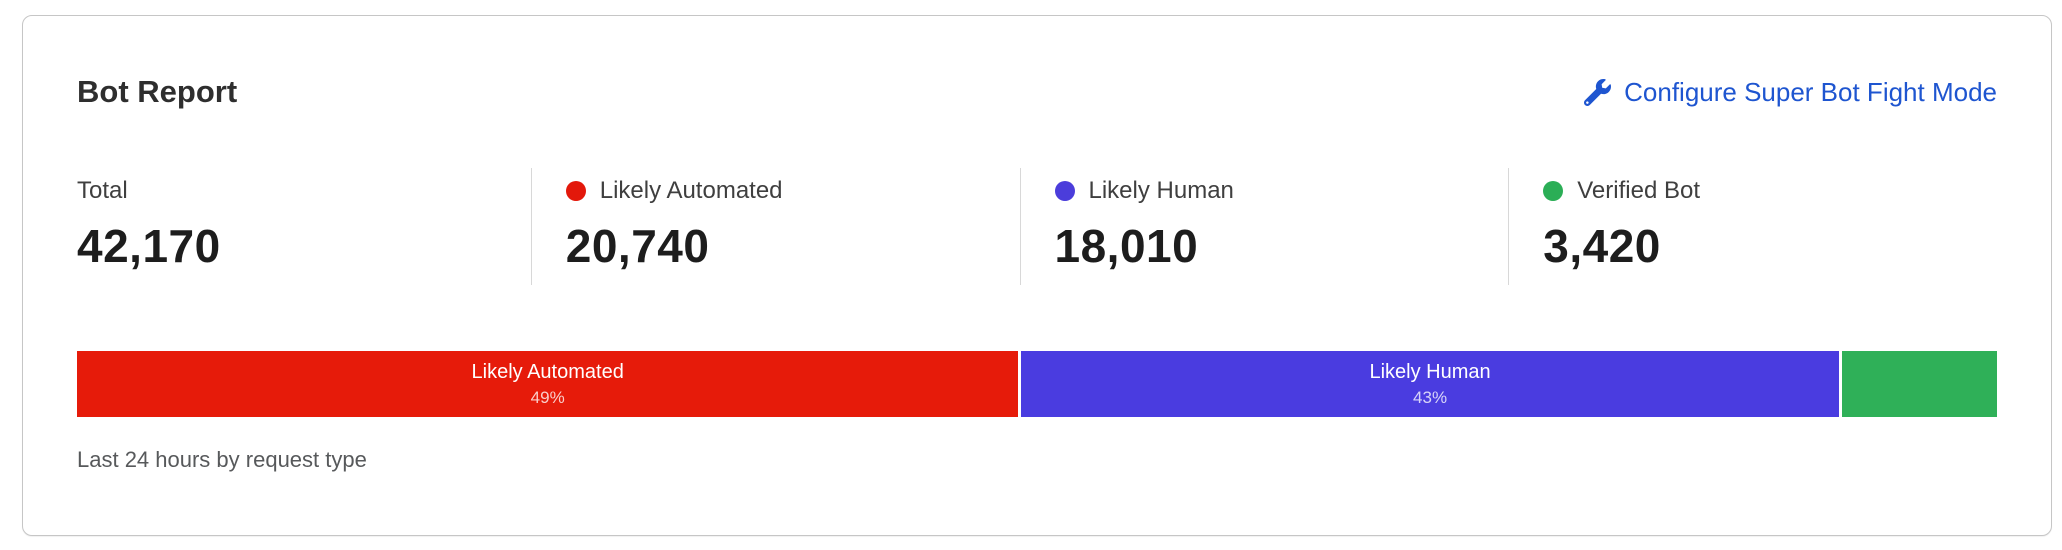 The width and height of the screenshot is (2062, 550). I want to click on bar-segment-likely-automated: Likely Automated 49%, so click(548, 384).